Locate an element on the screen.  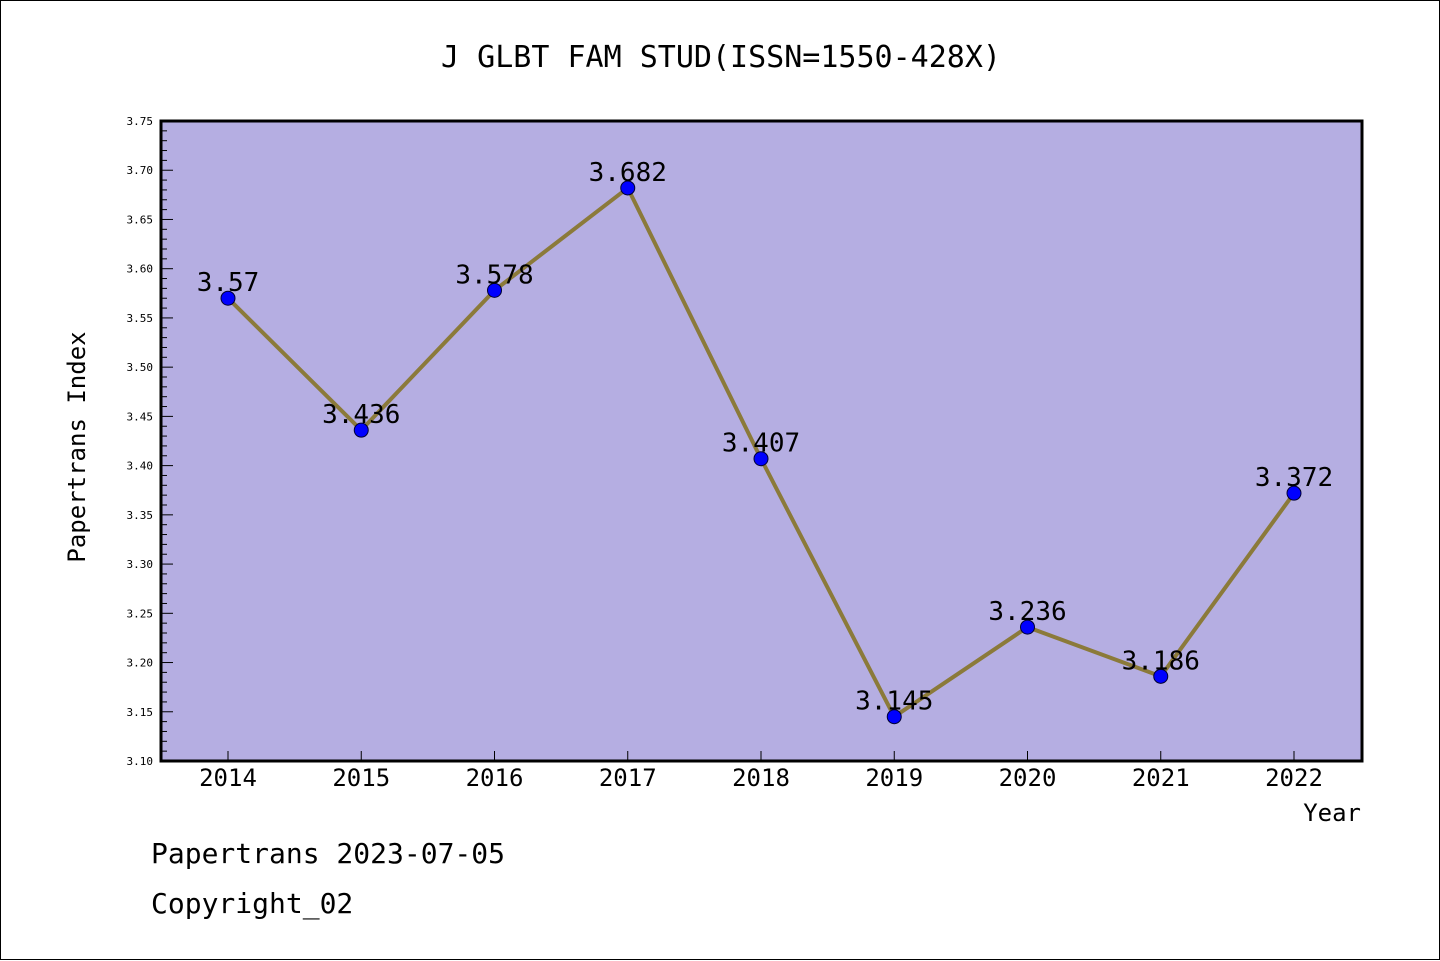
data-point-2018 is located at coordinates (761, 459).